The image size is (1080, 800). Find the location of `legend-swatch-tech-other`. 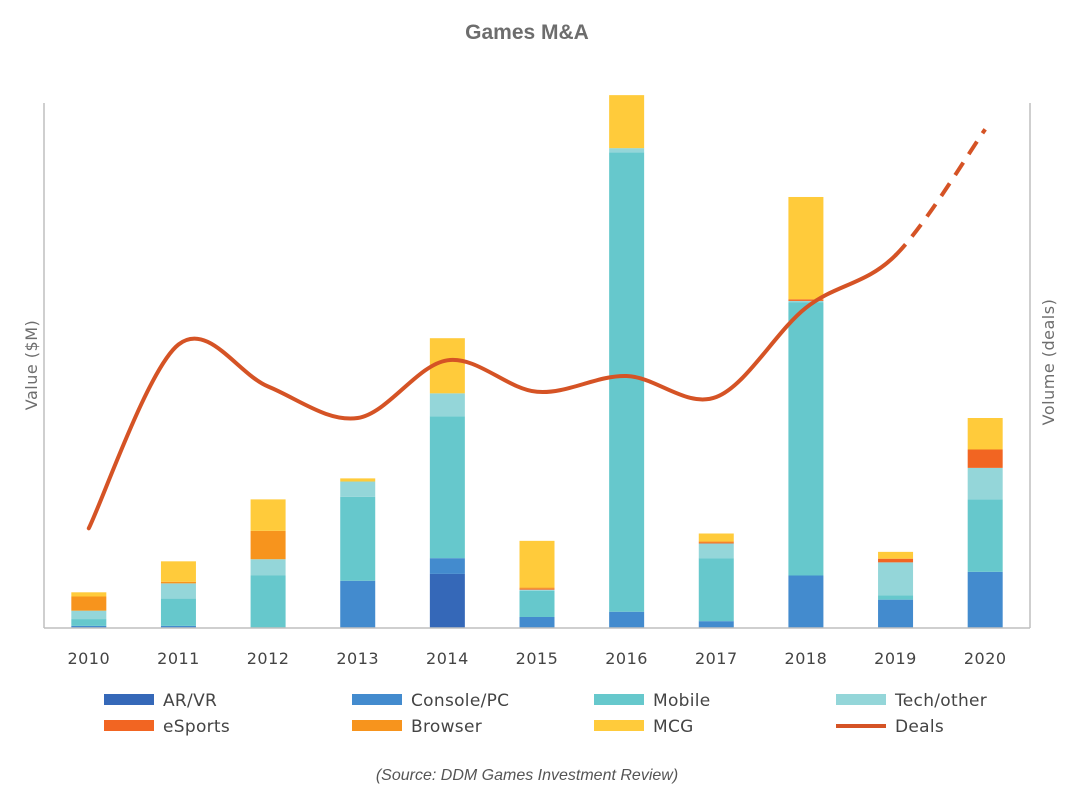

legend-swatch-tech-other is located at coordinates (861, 699).